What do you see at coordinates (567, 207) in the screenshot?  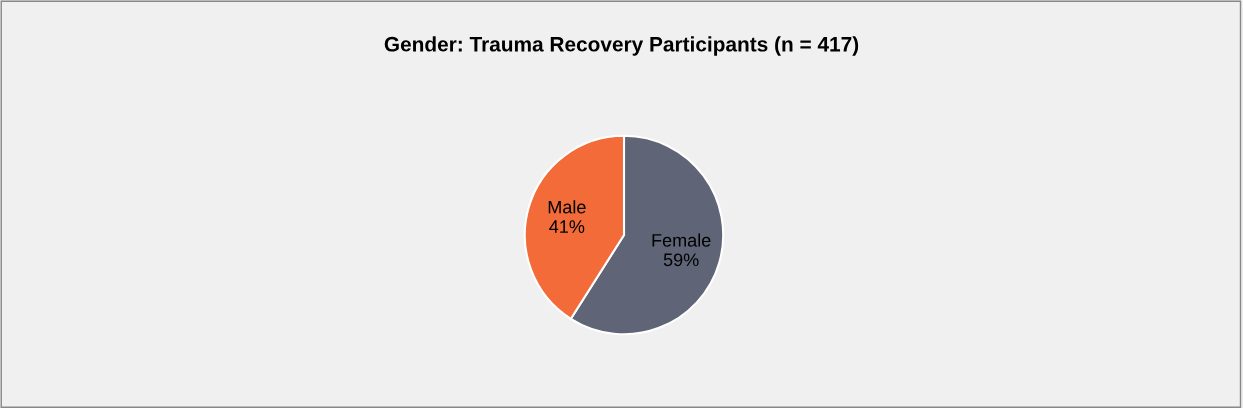 I see `slice-label: Male` at bounding box center [567, 207].